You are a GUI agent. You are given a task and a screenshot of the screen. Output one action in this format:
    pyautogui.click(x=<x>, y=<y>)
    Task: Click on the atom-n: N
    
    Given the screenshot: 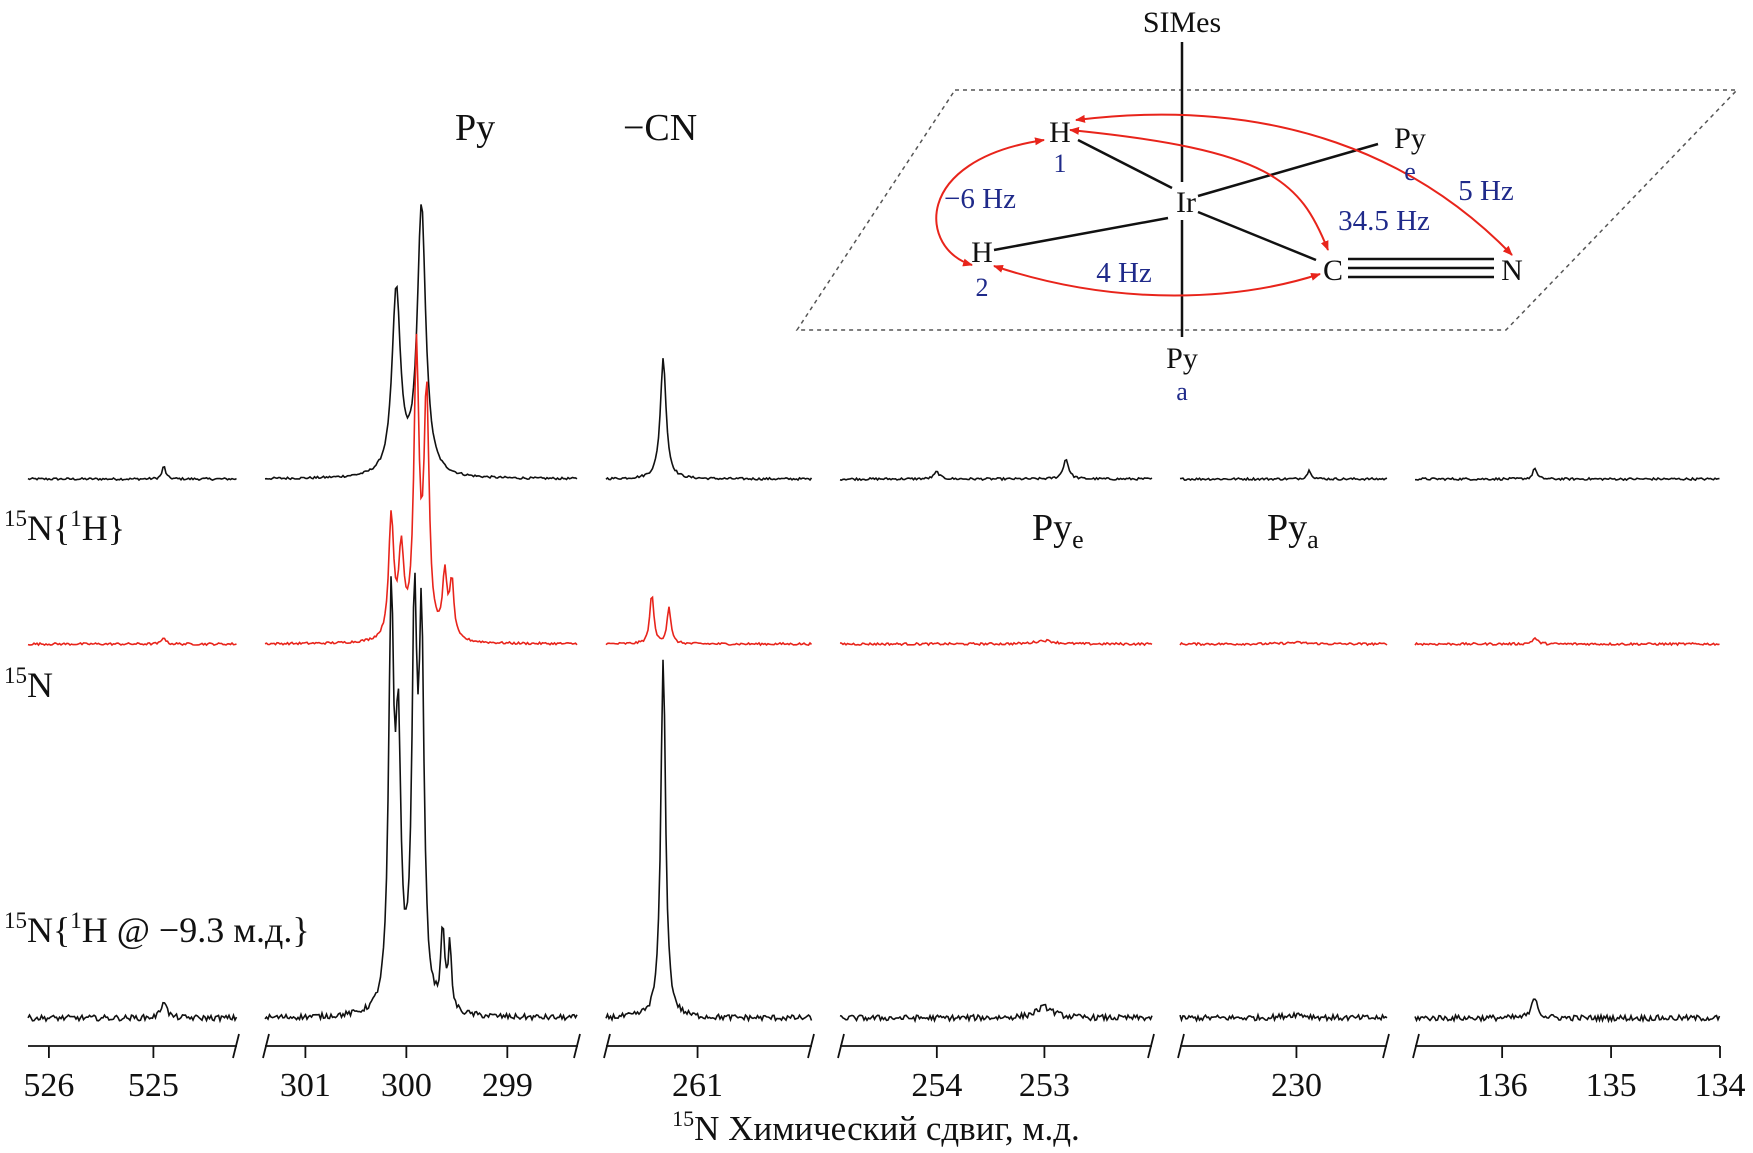 What is the action you would take?
    pyautogui.click(x=1512, y=270)
    